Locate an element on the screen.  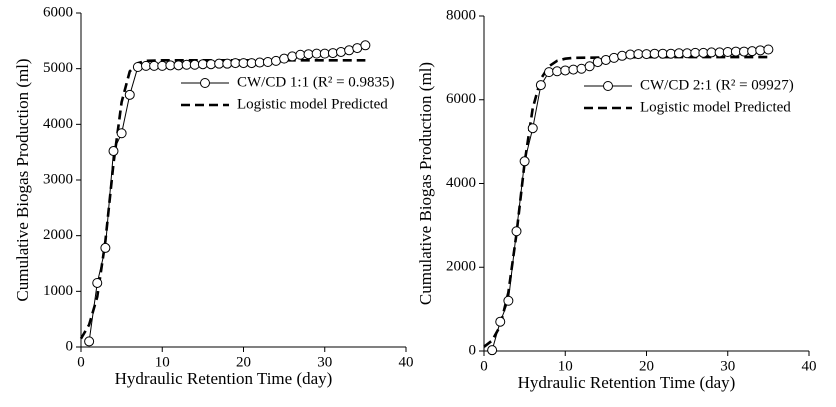
y-tick-label: 1000 is located at coordinates (58, 291).